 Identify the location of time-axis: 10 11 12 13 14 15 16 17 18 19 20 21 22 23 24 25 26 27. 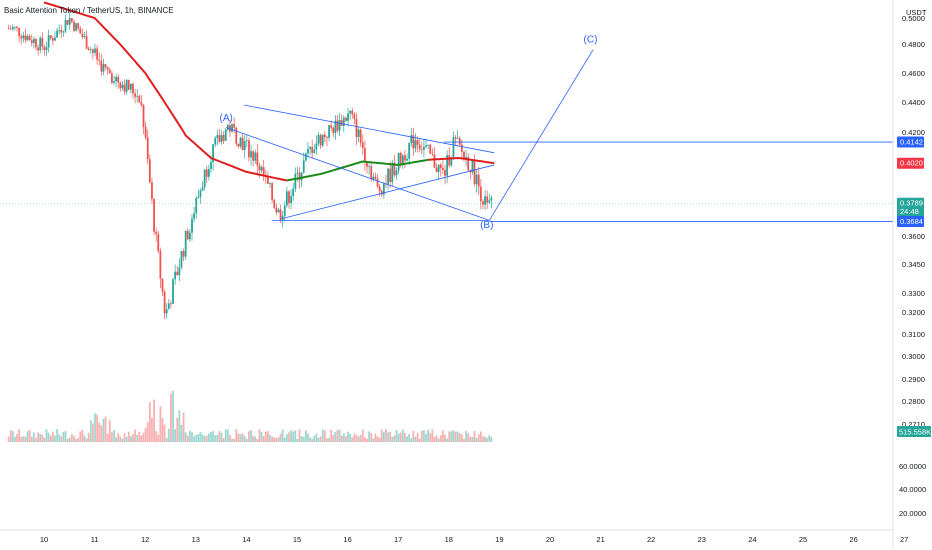
(454, 536).